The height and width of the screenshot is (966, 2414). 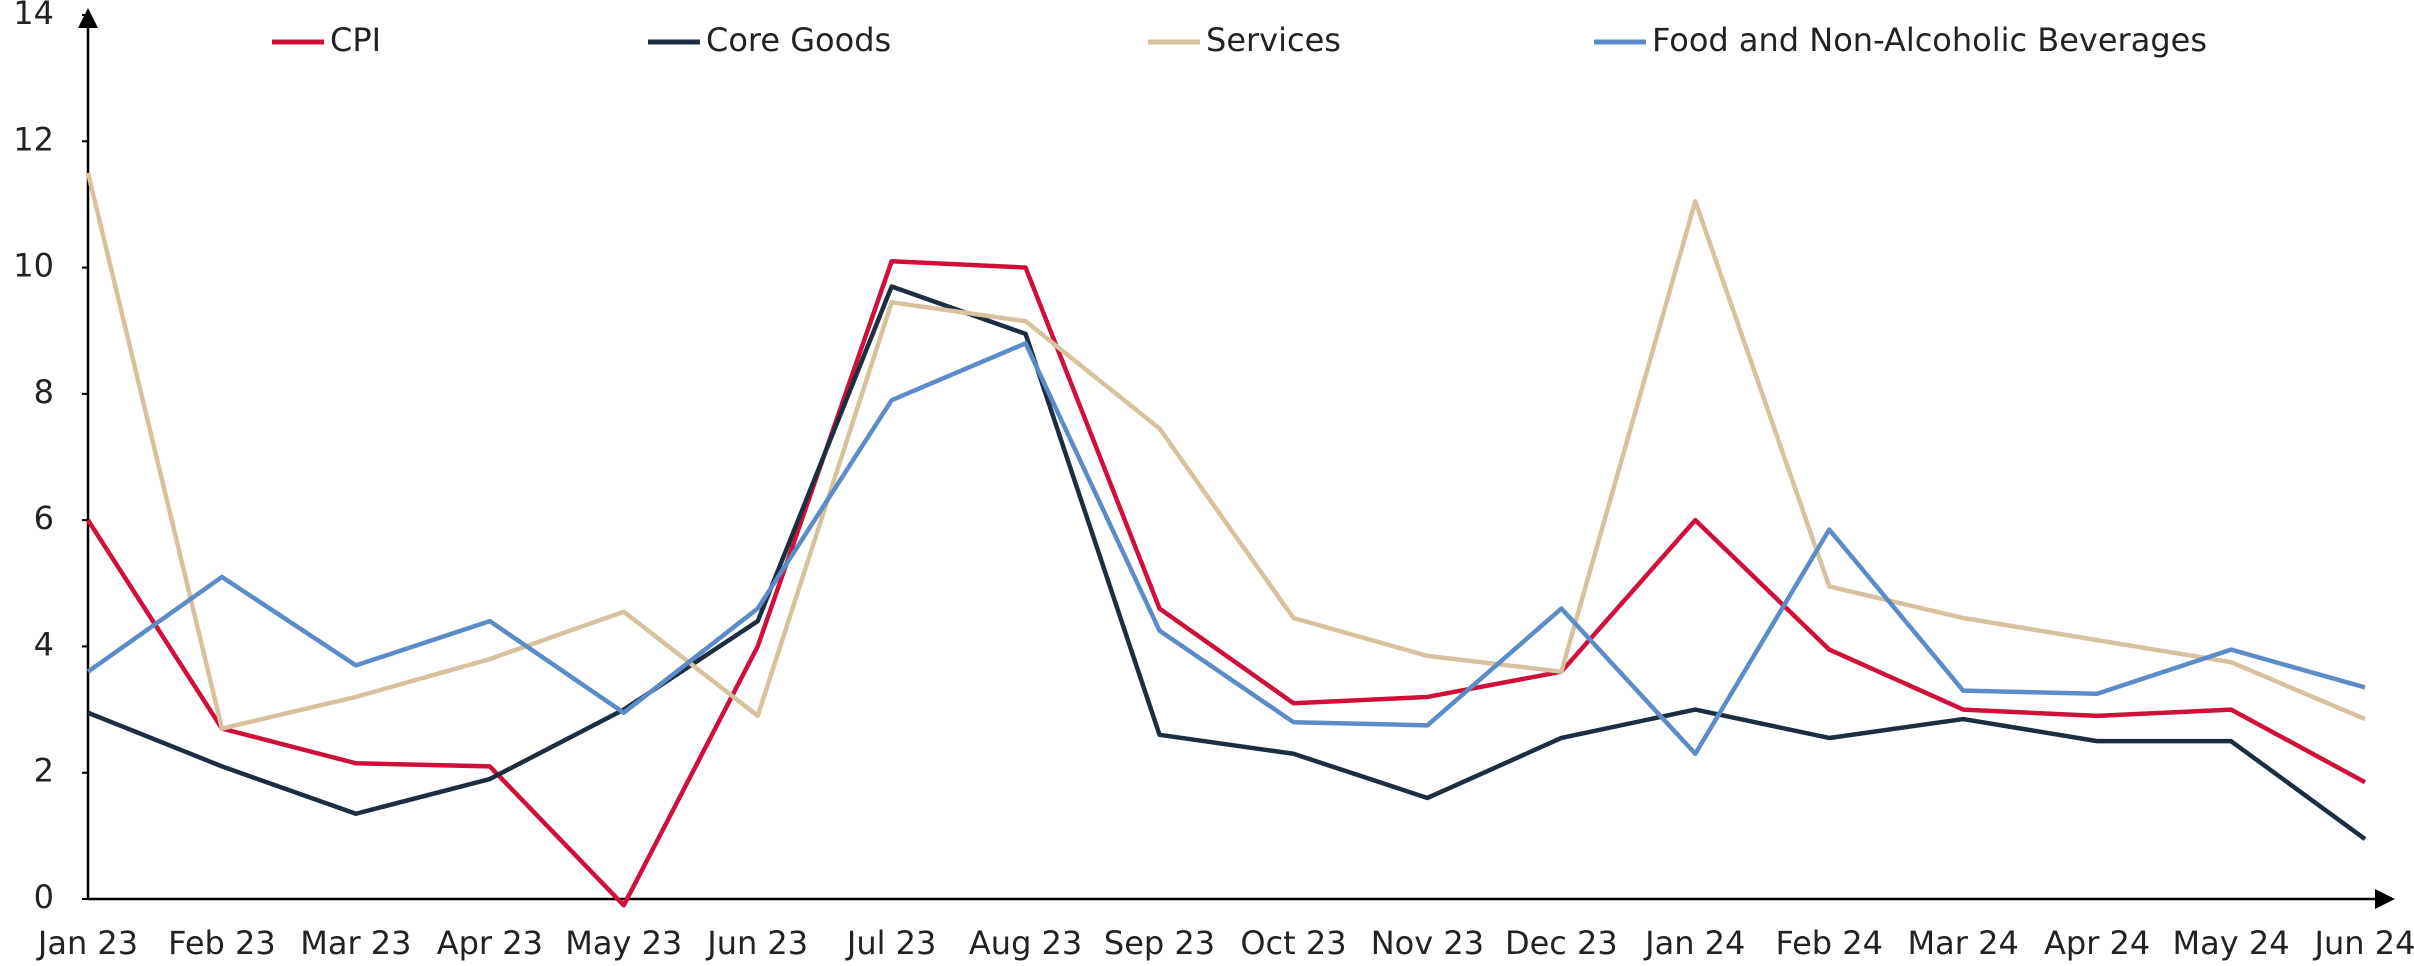 What do you see at coordinates (1025, 943) in the screenshot?
I see `x-tick-label: Aug 23` at bounding box center [1025, 943].